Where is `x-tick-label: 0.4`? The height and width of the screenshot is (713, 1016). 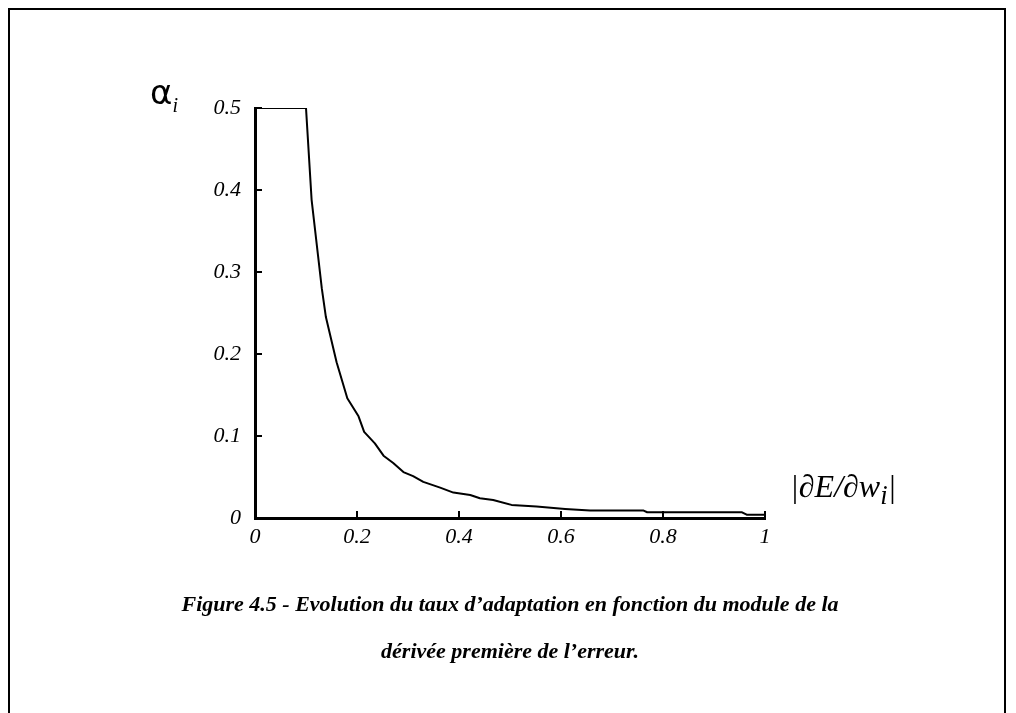
x-tick-label: 0.4 is located at coordinates (459, 535).